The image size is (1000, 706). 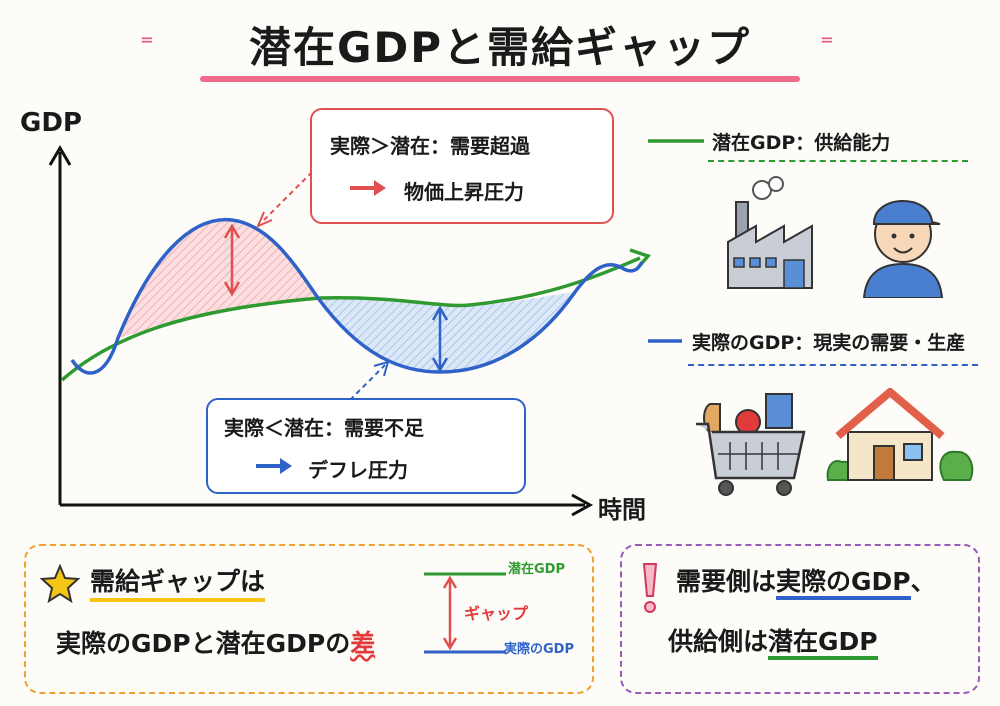 I want to click on house-icon, so click(x=900, y=434).